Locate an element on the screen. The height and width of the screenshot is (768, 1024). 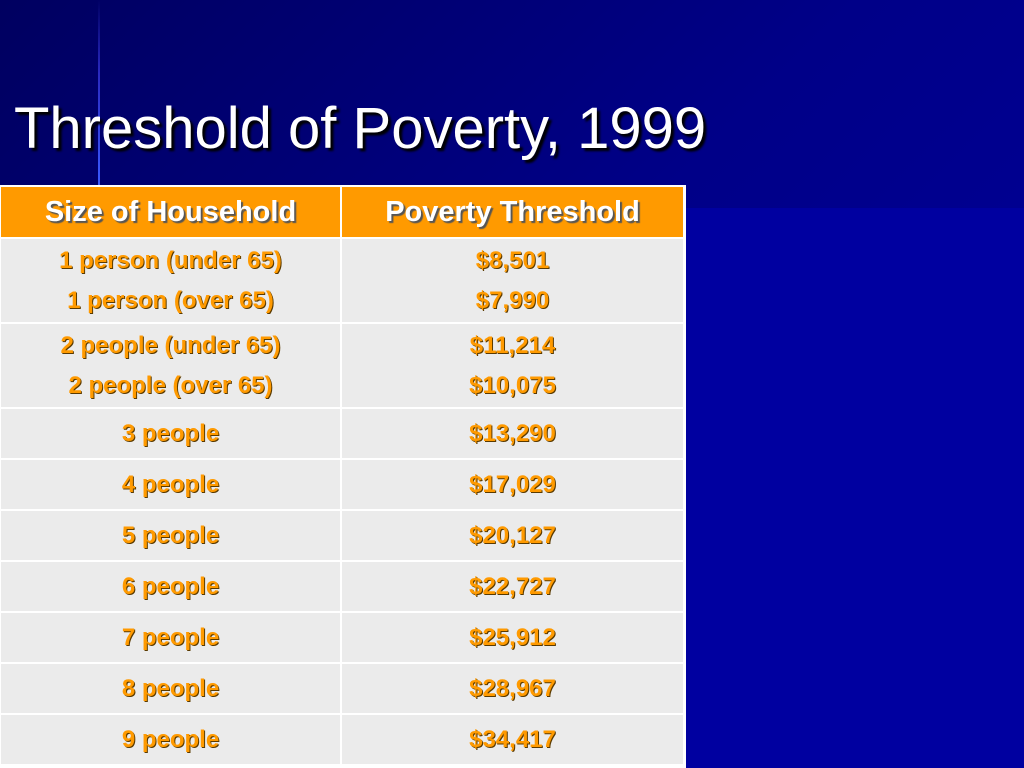
table-row: 8 people $28,967 is located at coordinates (342, 688).